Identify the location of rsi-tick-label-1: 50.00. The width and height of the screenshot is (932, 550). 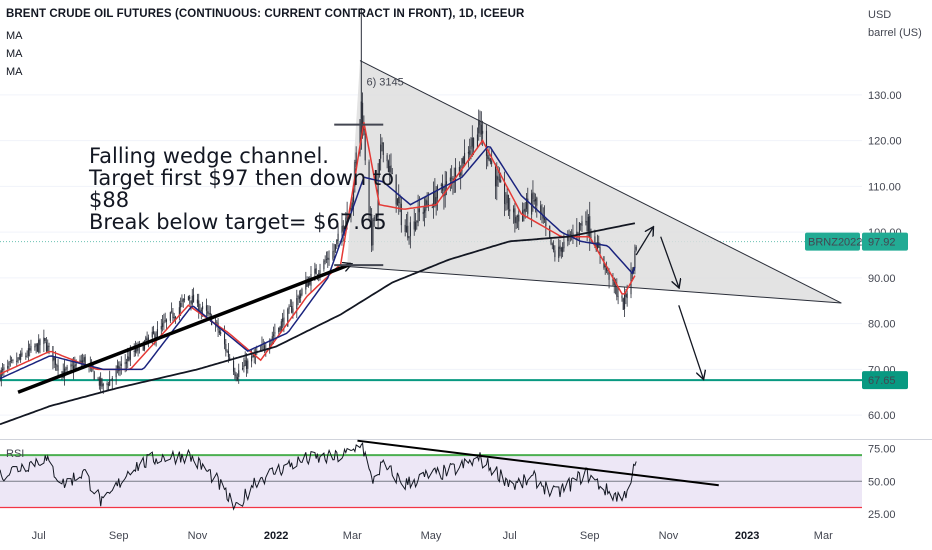
(882, 482).